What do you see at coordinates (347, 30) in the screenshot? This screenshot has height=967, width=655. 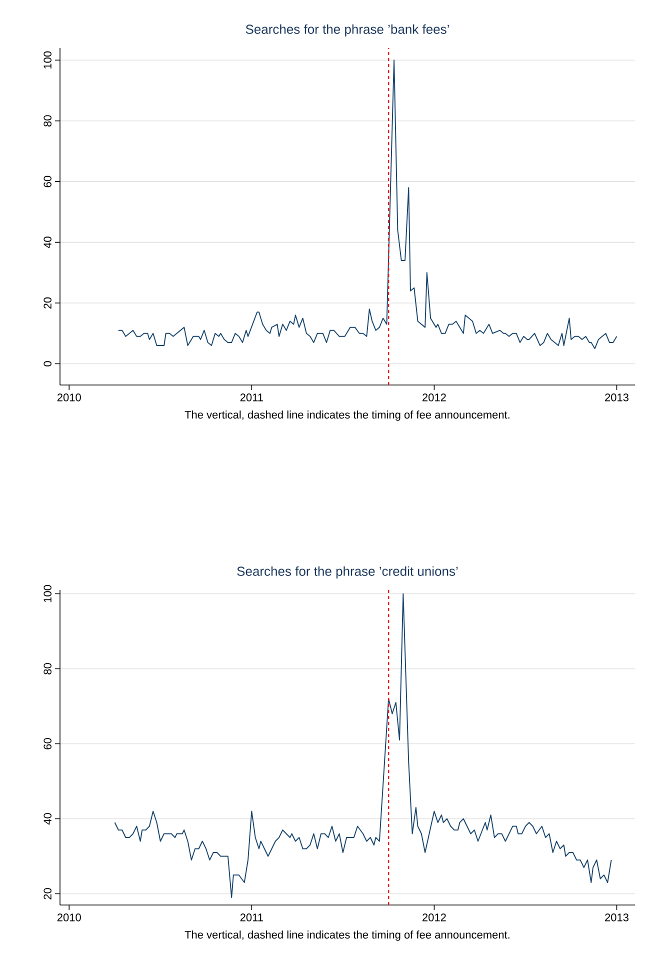 I see `chart-title: Searches for the phrase ’bank fees’` at bounding box center [347, 30].